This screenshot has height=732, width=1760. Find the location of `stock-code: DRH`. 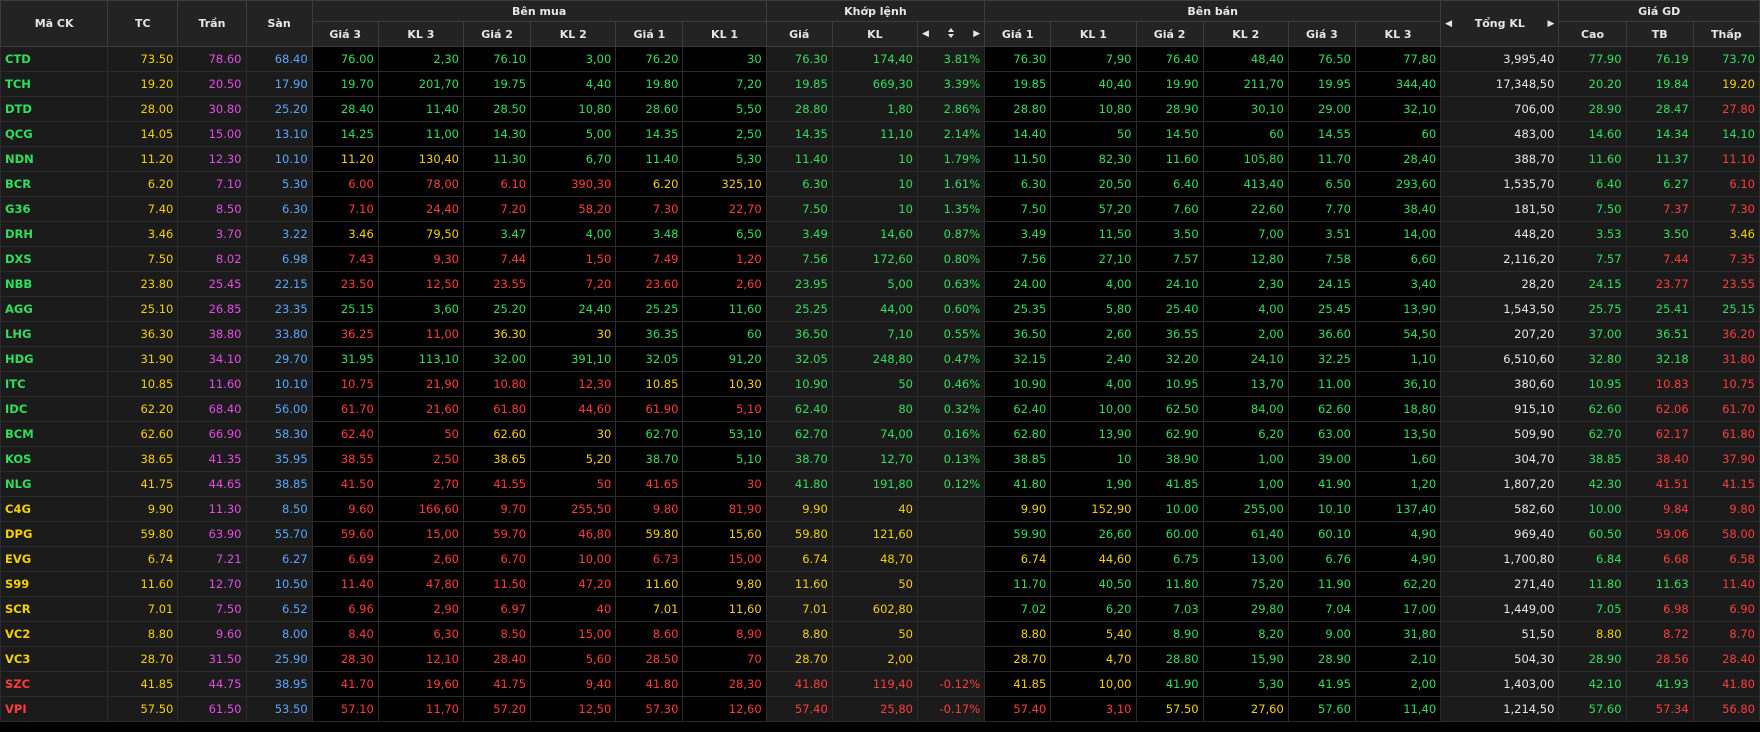

stock-code: DRH is located at coordinates (54, 234).